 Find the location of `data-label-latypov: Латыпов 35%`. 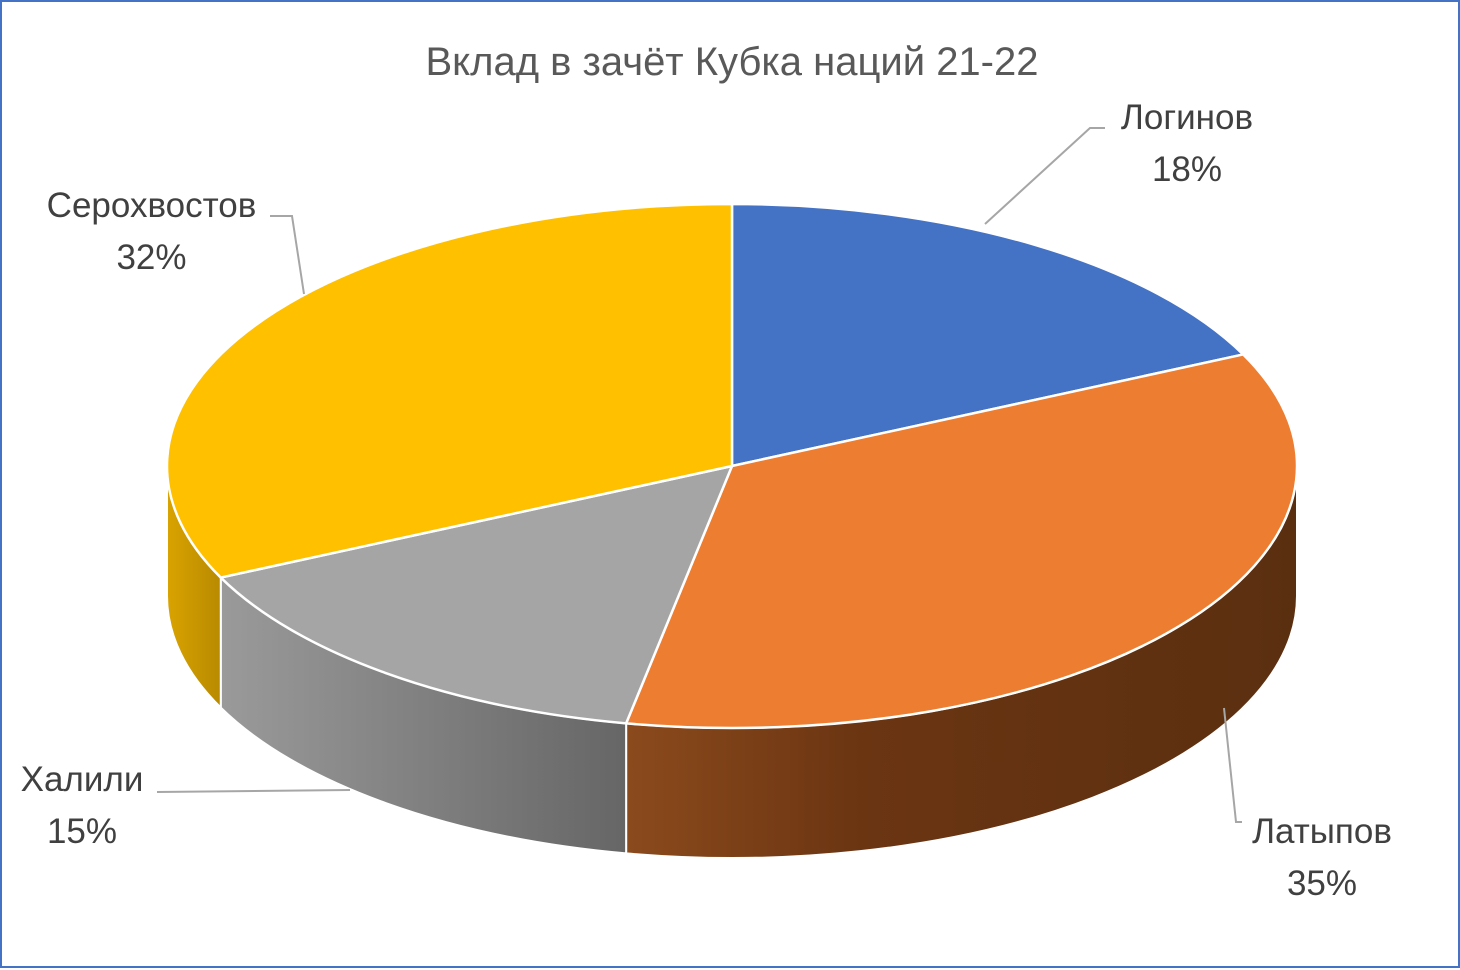

data-label-latypov: Латыпов 35% is located at coordinates (1322, 858).